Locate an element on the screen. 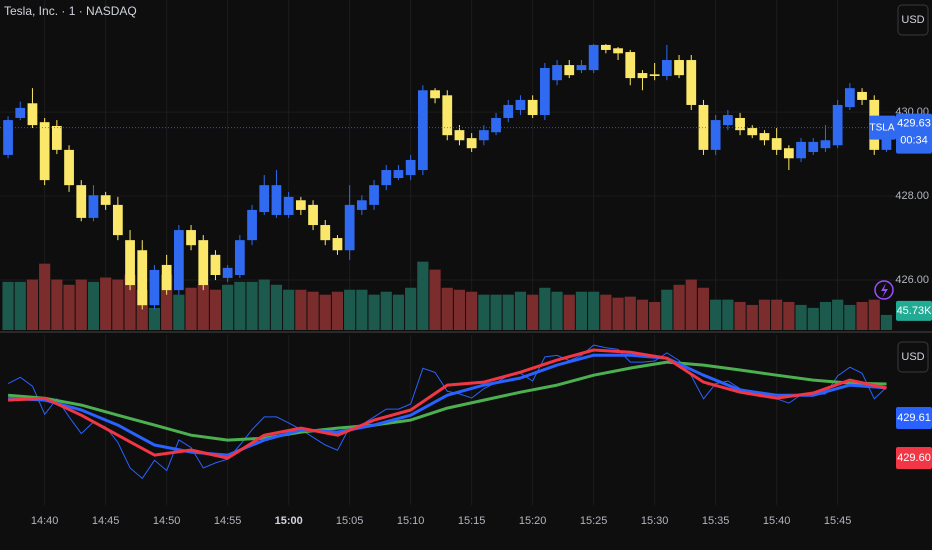  y-tick-label: 428.00 is located at coordinates (912, 196).